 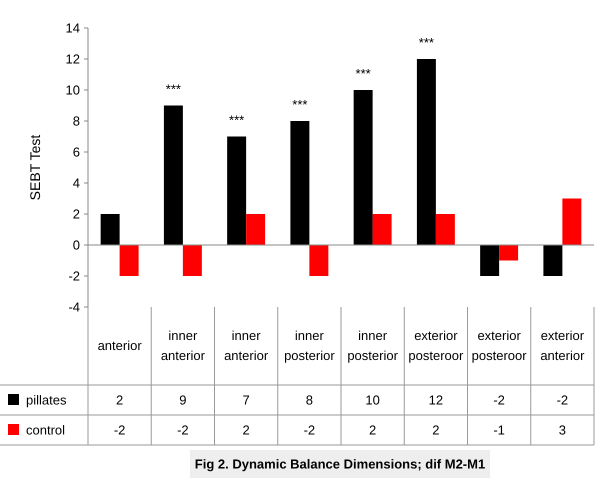 What do you see at coordinates (76, 152) in the screenshot?
I see `y-tick-label: 6` at bounding box center [76, 152].